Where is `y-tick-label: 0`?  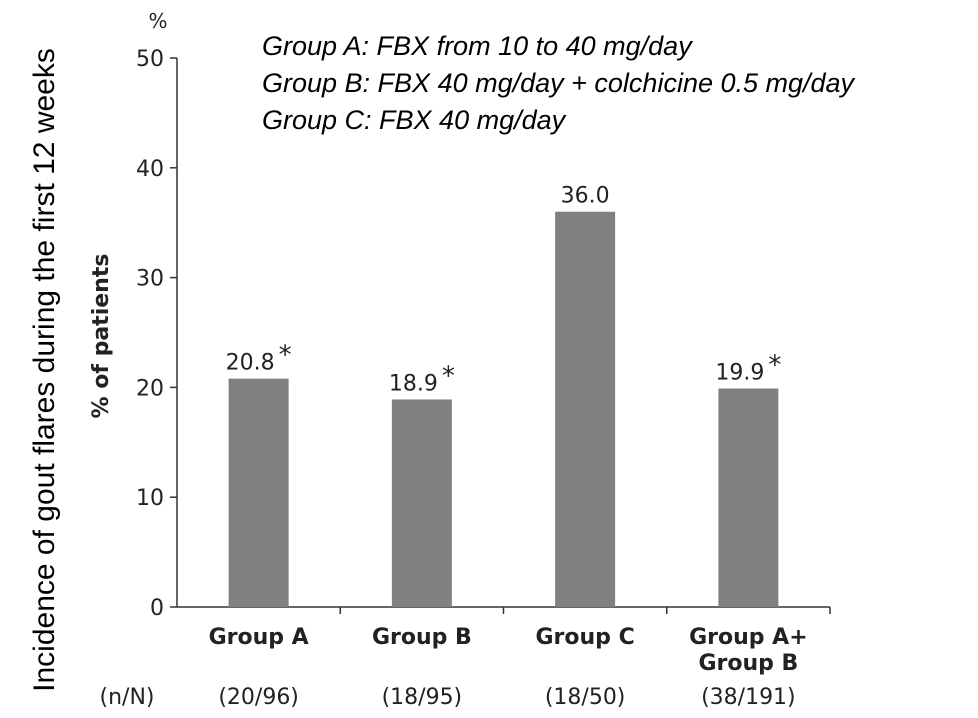
y-tick-label: 0 is located at coordinates (157, 608).